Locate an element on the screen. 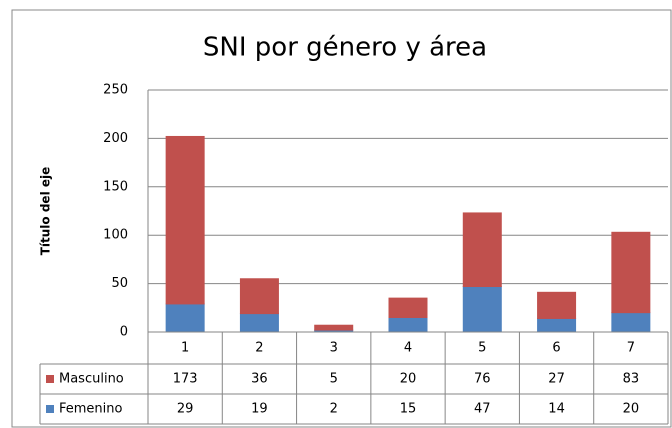 The height and width of the screenshot is (428, 672). table-value: 29 is located at coordinates (185, 409).